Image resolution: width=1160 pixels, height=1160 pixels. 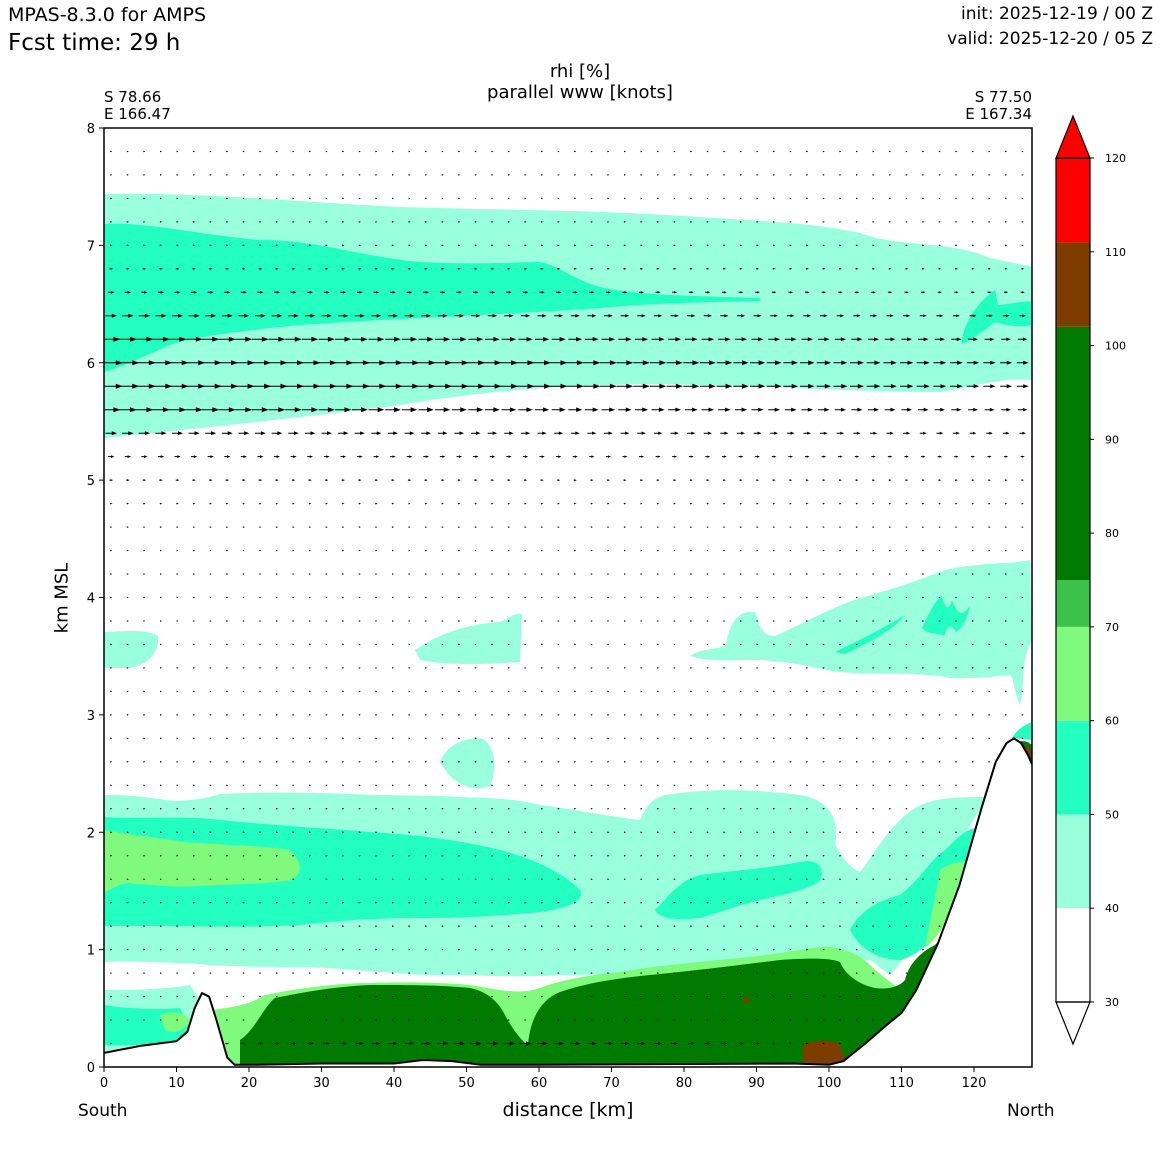 What do you see at coordinates (321, 1083) in the screenshot?
I see `x-tick-label: 30` at bounding box center [321, 1083].